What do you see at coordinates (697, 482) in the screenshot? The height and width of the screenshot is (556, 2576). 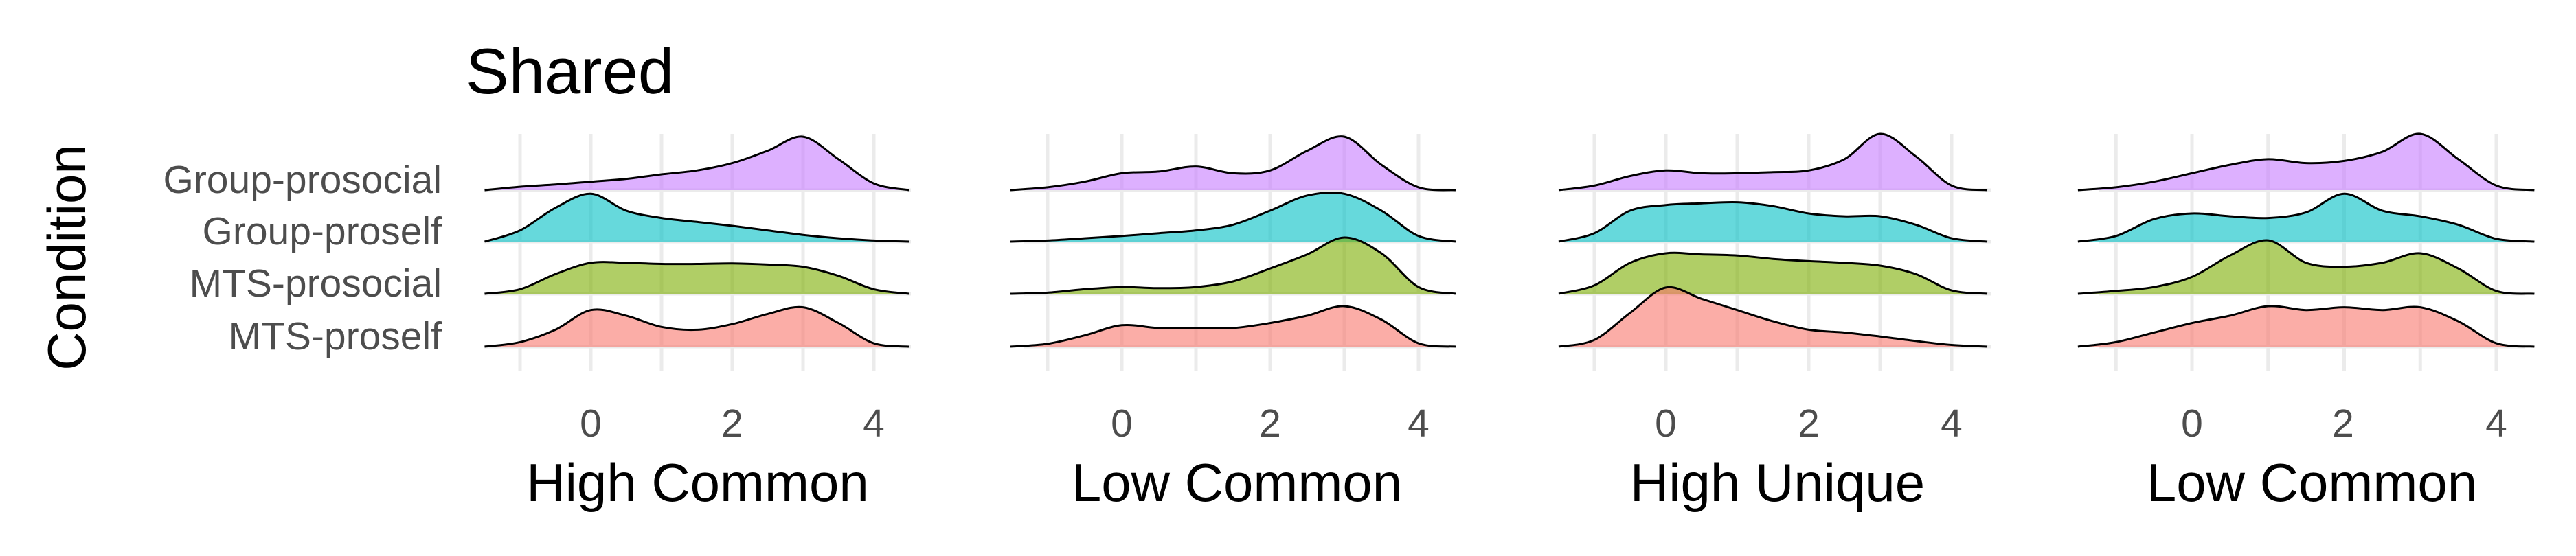 I see `panel-x-label: High Common` at bounding box center [697, 482].